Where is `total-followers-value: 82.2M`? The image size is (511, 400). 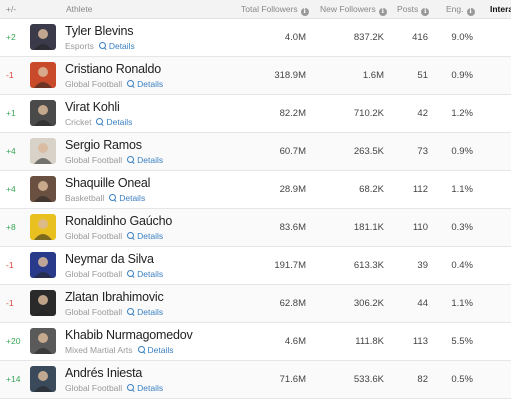 total-followers-value: 82.2M is located at coordinates (292, 113).